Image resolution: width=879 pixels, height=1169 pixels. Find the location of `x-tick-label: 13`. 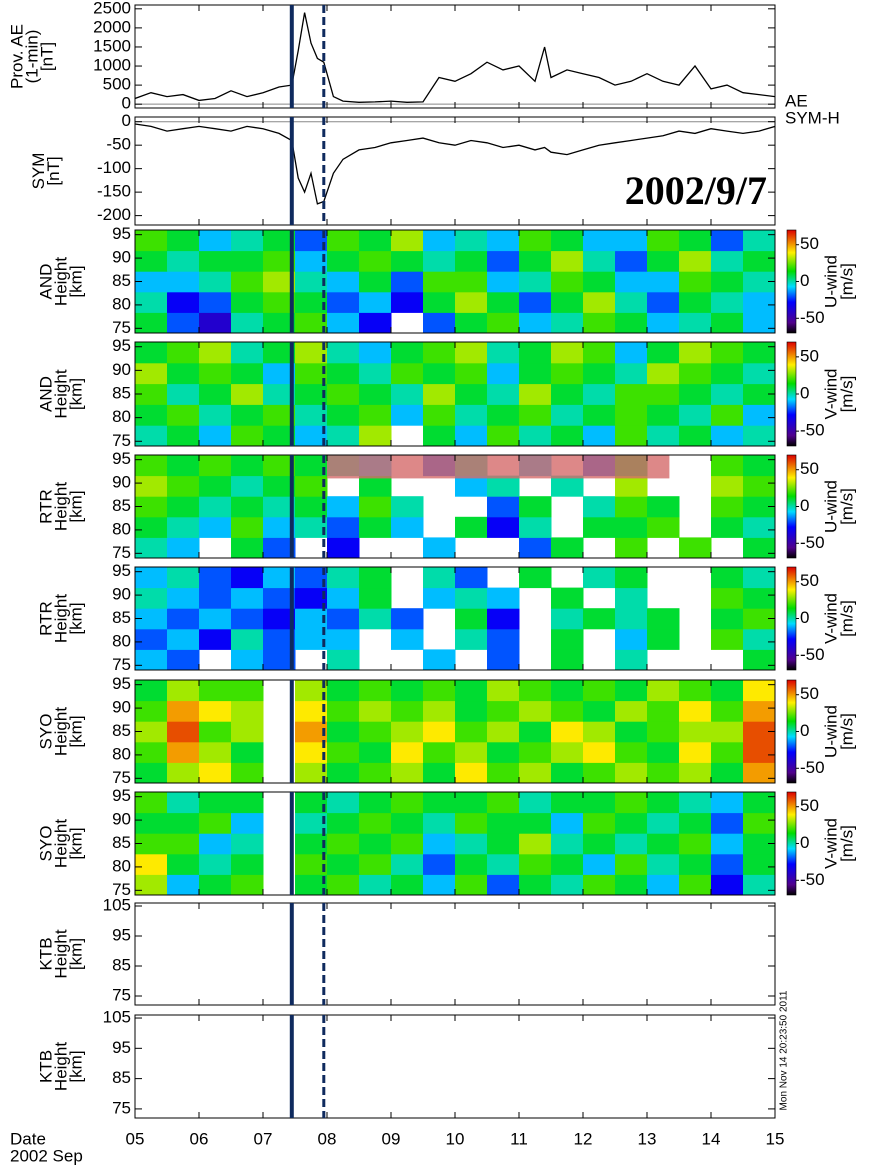

x-tick-label: 13 is located at coordinates (647, 1138).